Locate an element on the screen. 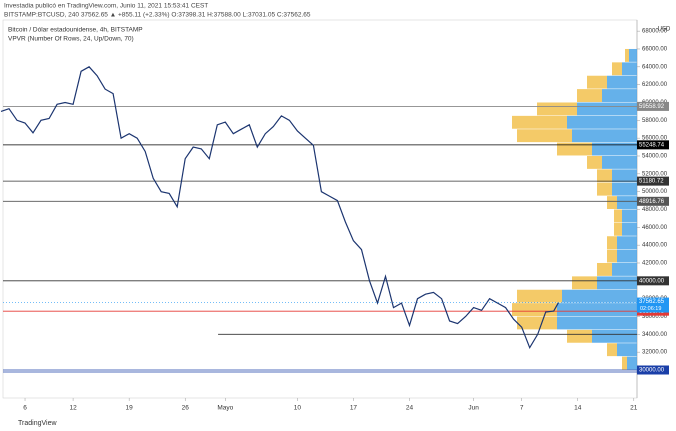 This screenshot has height=431, width=676. x-tick-label: 10 is located at coordinates (298, 408).